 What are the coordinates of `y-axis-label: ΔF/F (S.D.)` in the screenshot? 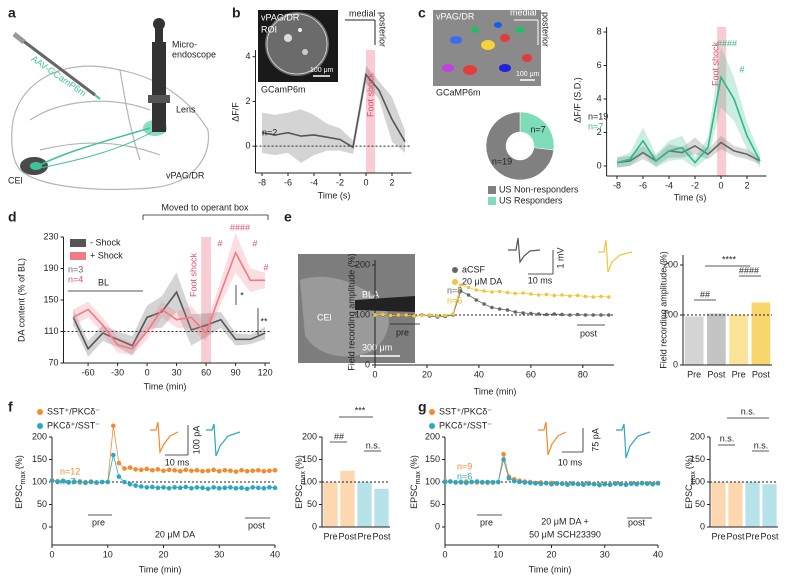 It's located at (577, 100).